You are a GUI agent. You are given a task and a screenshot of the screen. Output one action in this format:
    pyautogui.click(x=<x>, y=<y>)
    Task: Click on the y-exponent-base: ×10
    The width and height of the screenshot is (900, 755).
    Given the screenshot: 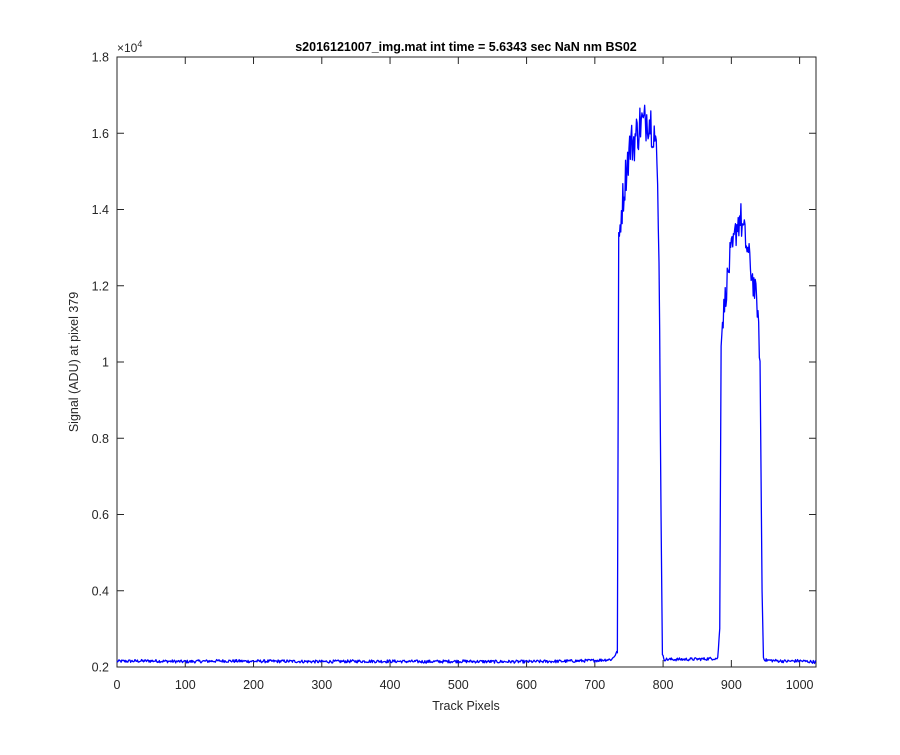 What is the action you would take?
    pyautogui.click(x=127, y=48)
    